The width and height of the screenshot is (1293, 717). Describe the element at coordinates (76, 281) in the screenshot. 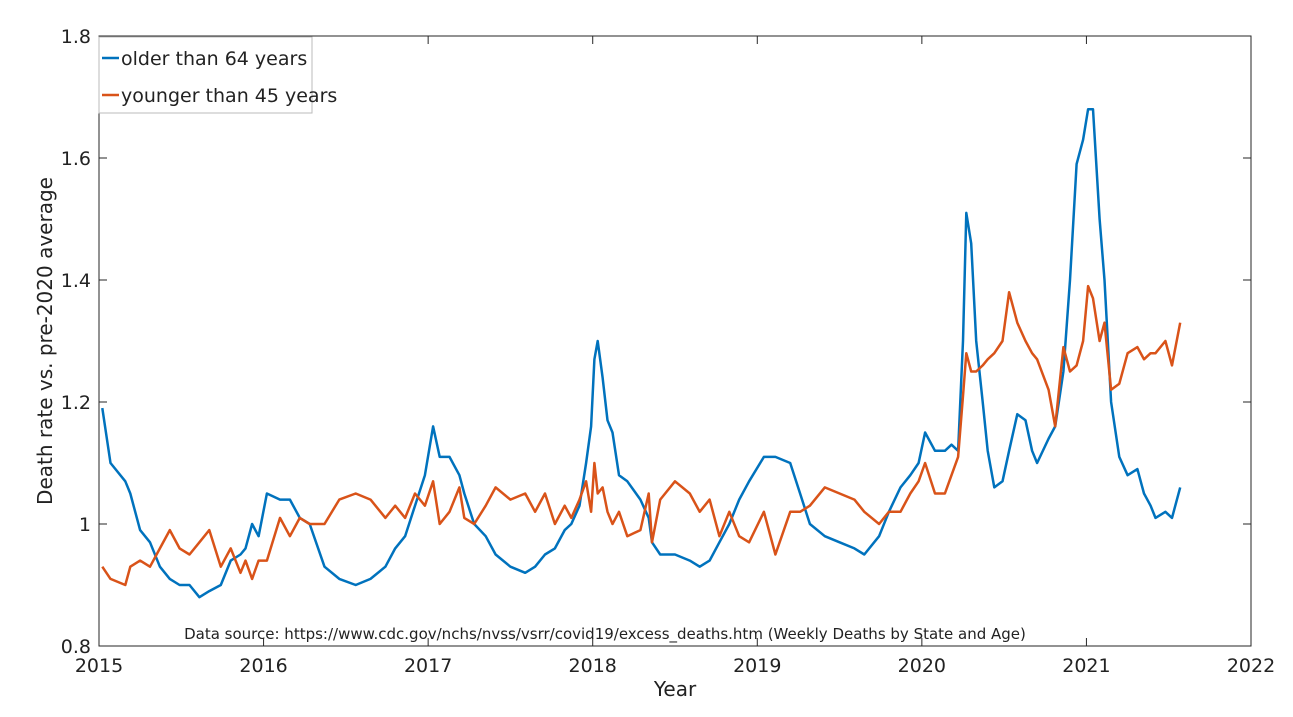

I see `y-tick-label: 1.4` at that location.